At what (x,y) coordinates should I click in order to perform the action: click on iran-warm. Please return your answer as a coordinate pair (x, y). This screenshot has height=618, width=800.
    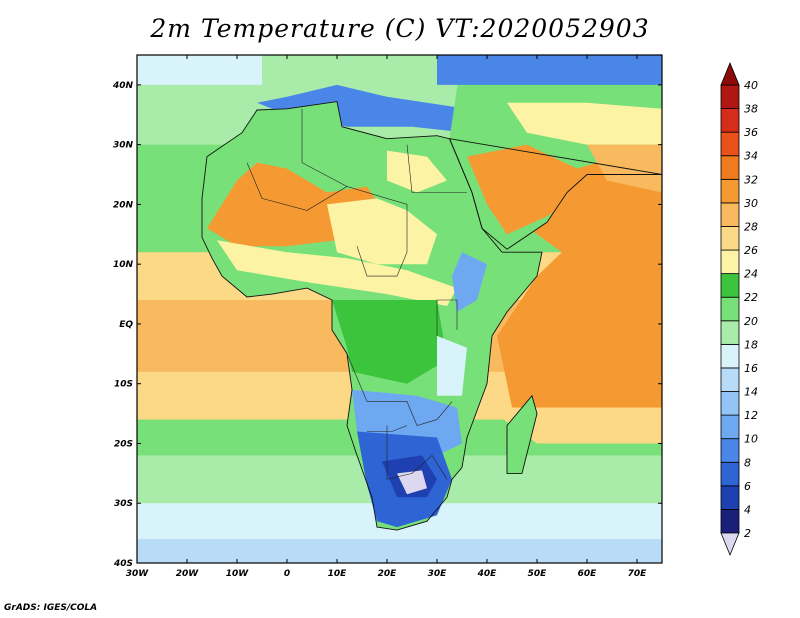
    Looking at the image, I should click on (584, 123).